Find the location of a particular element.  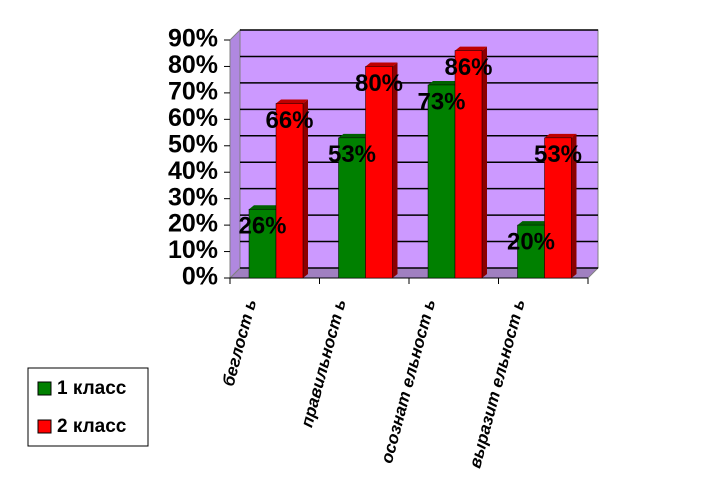

y-tick-label: 60% is located at coordinates (193, 118).